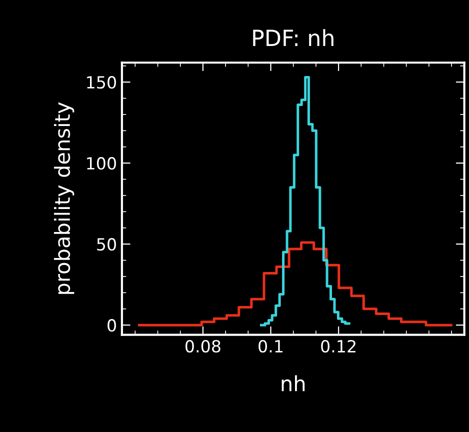 The height and width of the screenshot is (432, 469). I want to click on chart-title: PDF: nh, so click(293, 37).